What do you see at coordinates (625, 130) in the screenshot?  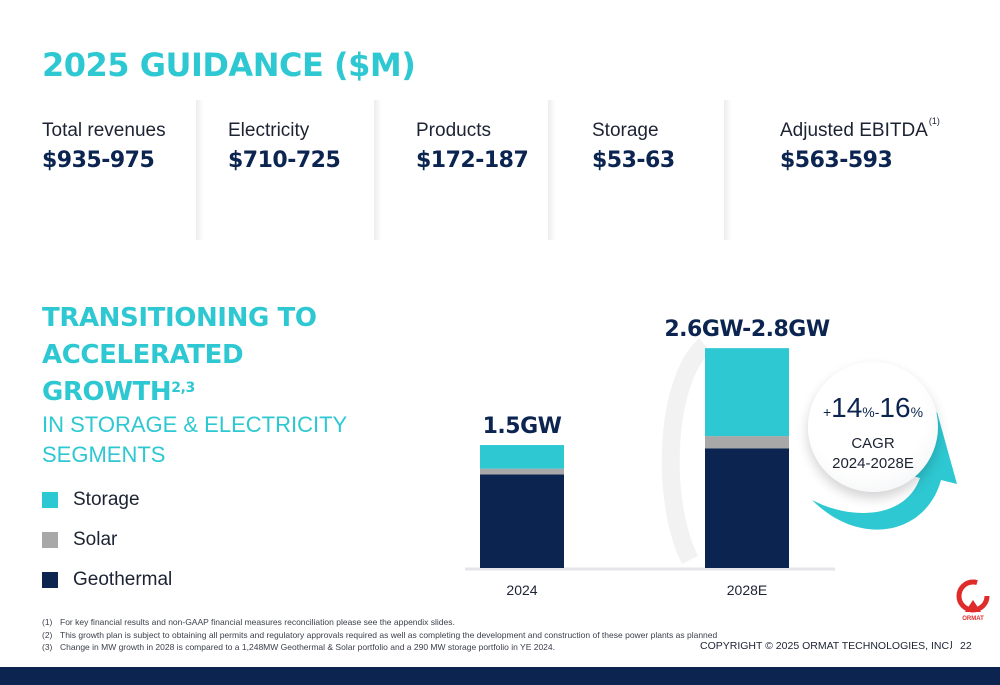 I see `kpi-label: Storage` at bounding box center [625, 130].